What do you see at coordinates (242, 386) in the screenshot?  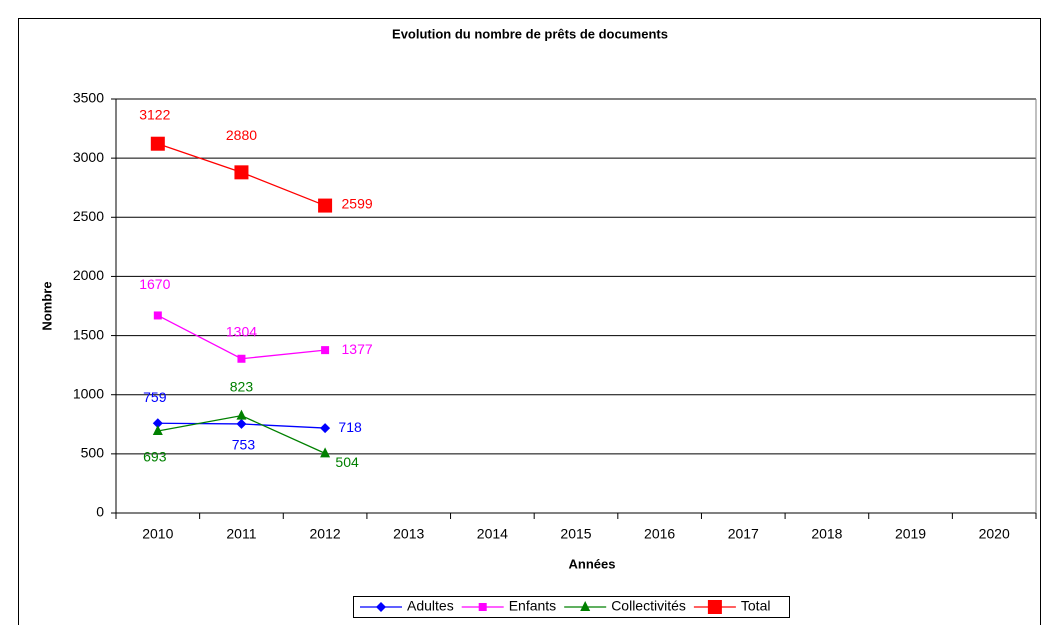 I see `data-label: 823` at bounding box center [242, 386].